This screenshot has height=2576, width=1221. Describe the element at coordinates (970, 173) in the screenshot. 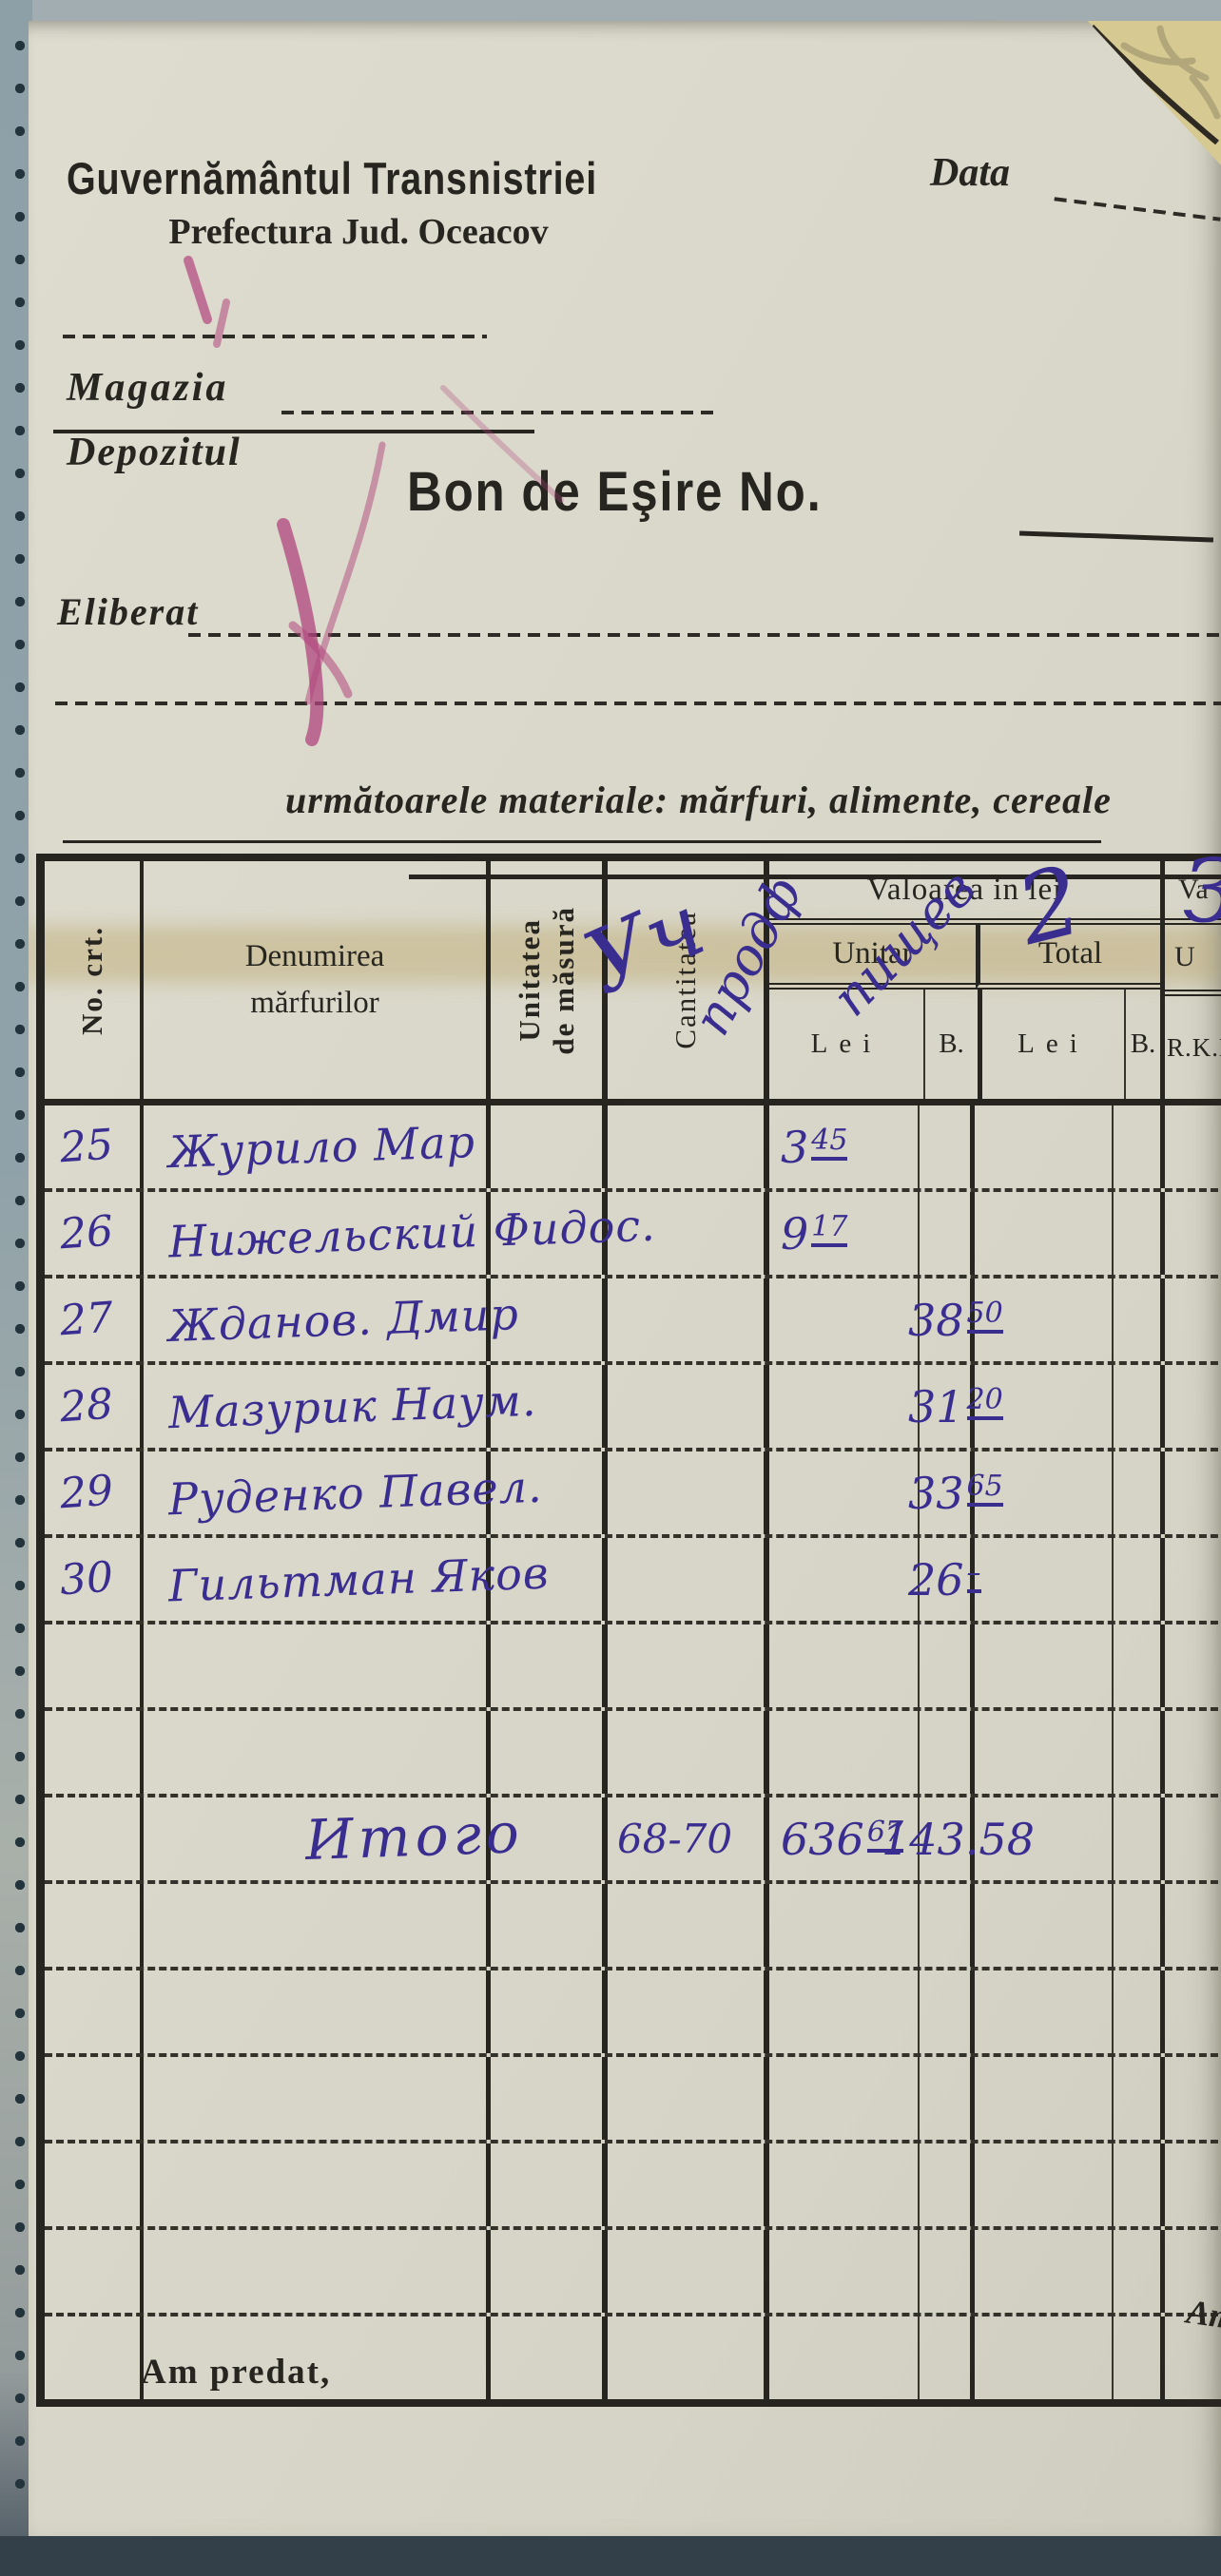

I see `data-label: Data` at that location.